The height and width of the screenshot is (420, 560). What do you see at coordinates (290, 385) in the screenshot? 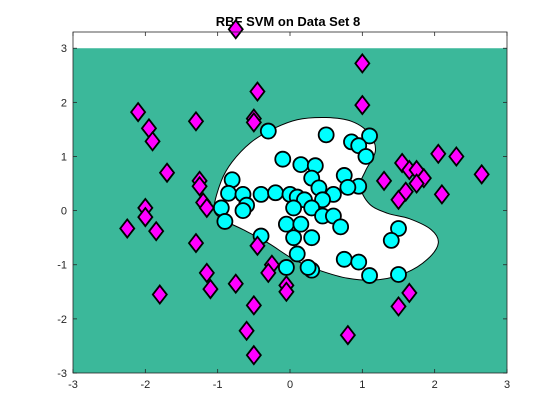
I see `x-tick-label: 0` at bounding box center [290, 385].